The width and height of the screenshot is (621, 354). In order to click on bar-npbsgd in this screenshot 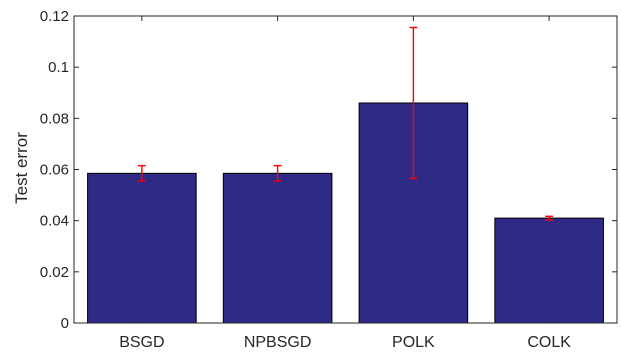, I will do `click(277, 248)`.